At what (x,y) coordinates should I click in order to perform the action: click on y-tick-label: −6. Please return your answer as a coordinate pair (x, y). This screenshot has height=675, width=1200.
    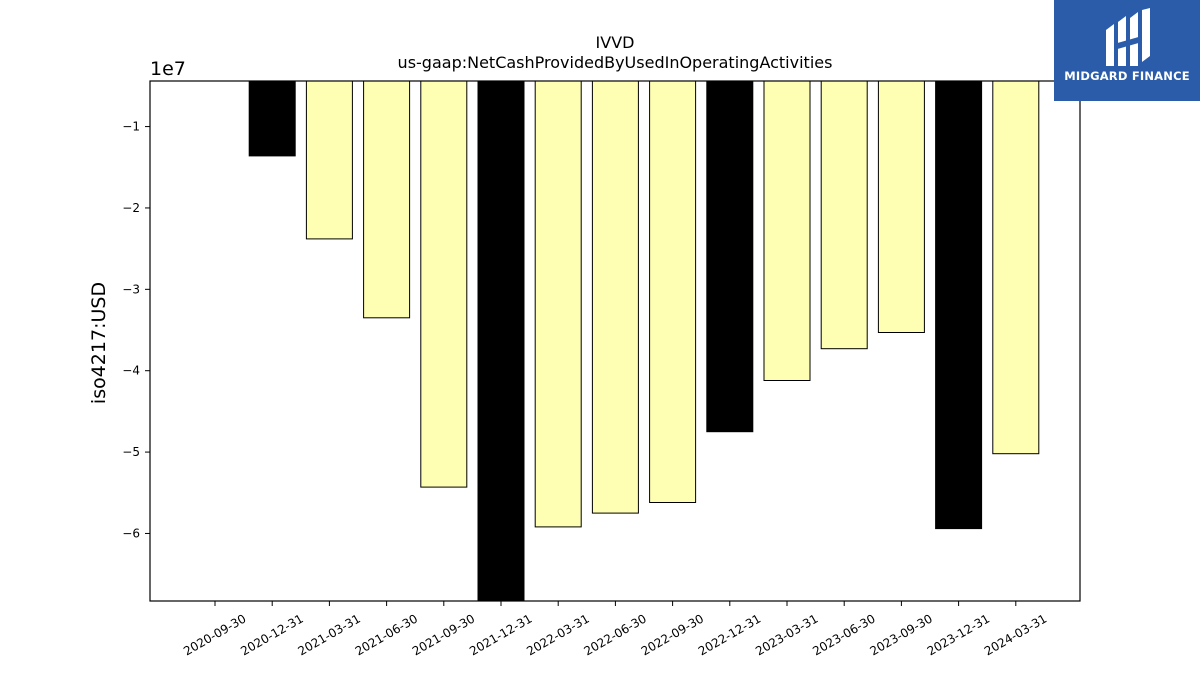
    Looking at the image, I should click on (131, 533).